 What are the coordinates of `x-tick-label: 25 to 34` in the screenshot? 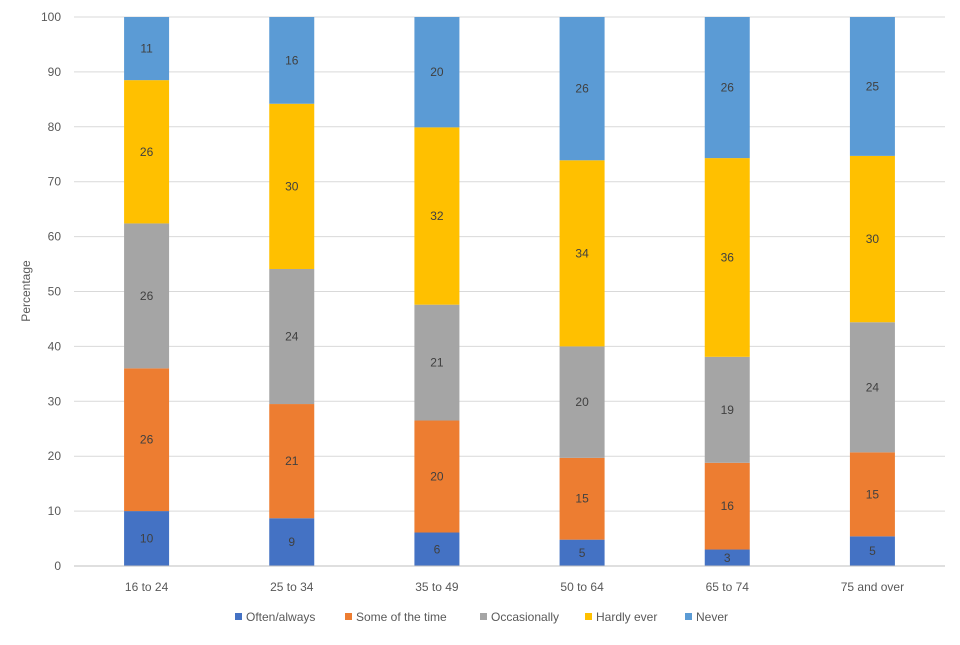 It's located at (292, 587).